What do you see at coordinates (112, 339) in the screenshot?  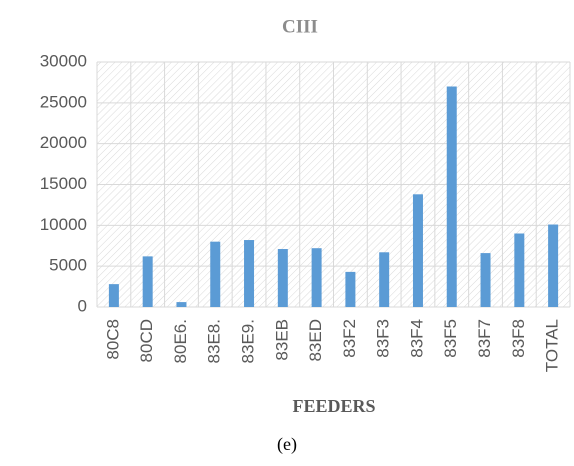 I see `x-tick-label: 80C8` at bounding box center [112, 339].